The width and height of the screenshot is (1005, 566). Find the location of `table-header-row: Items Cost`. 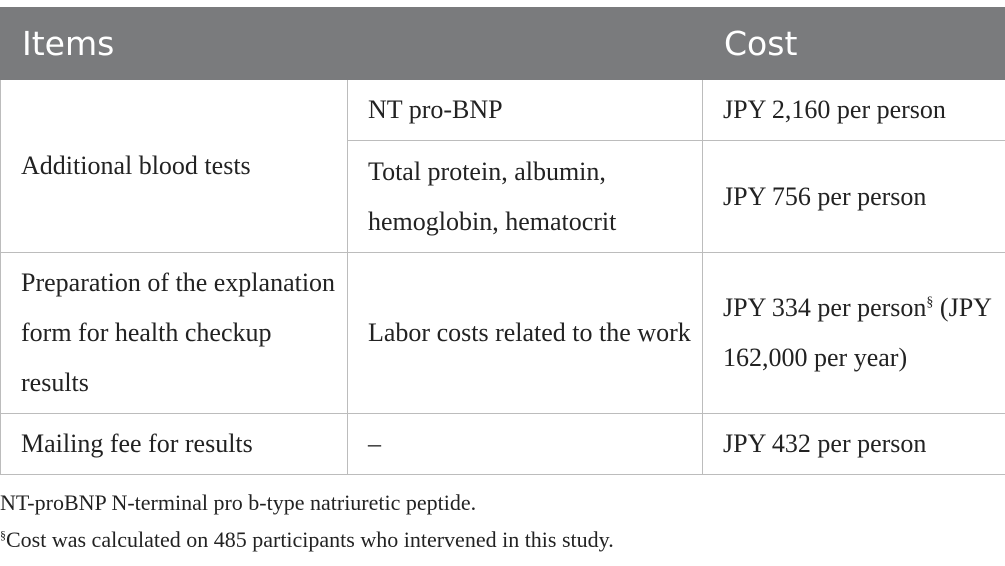

table-header-row: Items Cost is located at coordinates (502, 43).